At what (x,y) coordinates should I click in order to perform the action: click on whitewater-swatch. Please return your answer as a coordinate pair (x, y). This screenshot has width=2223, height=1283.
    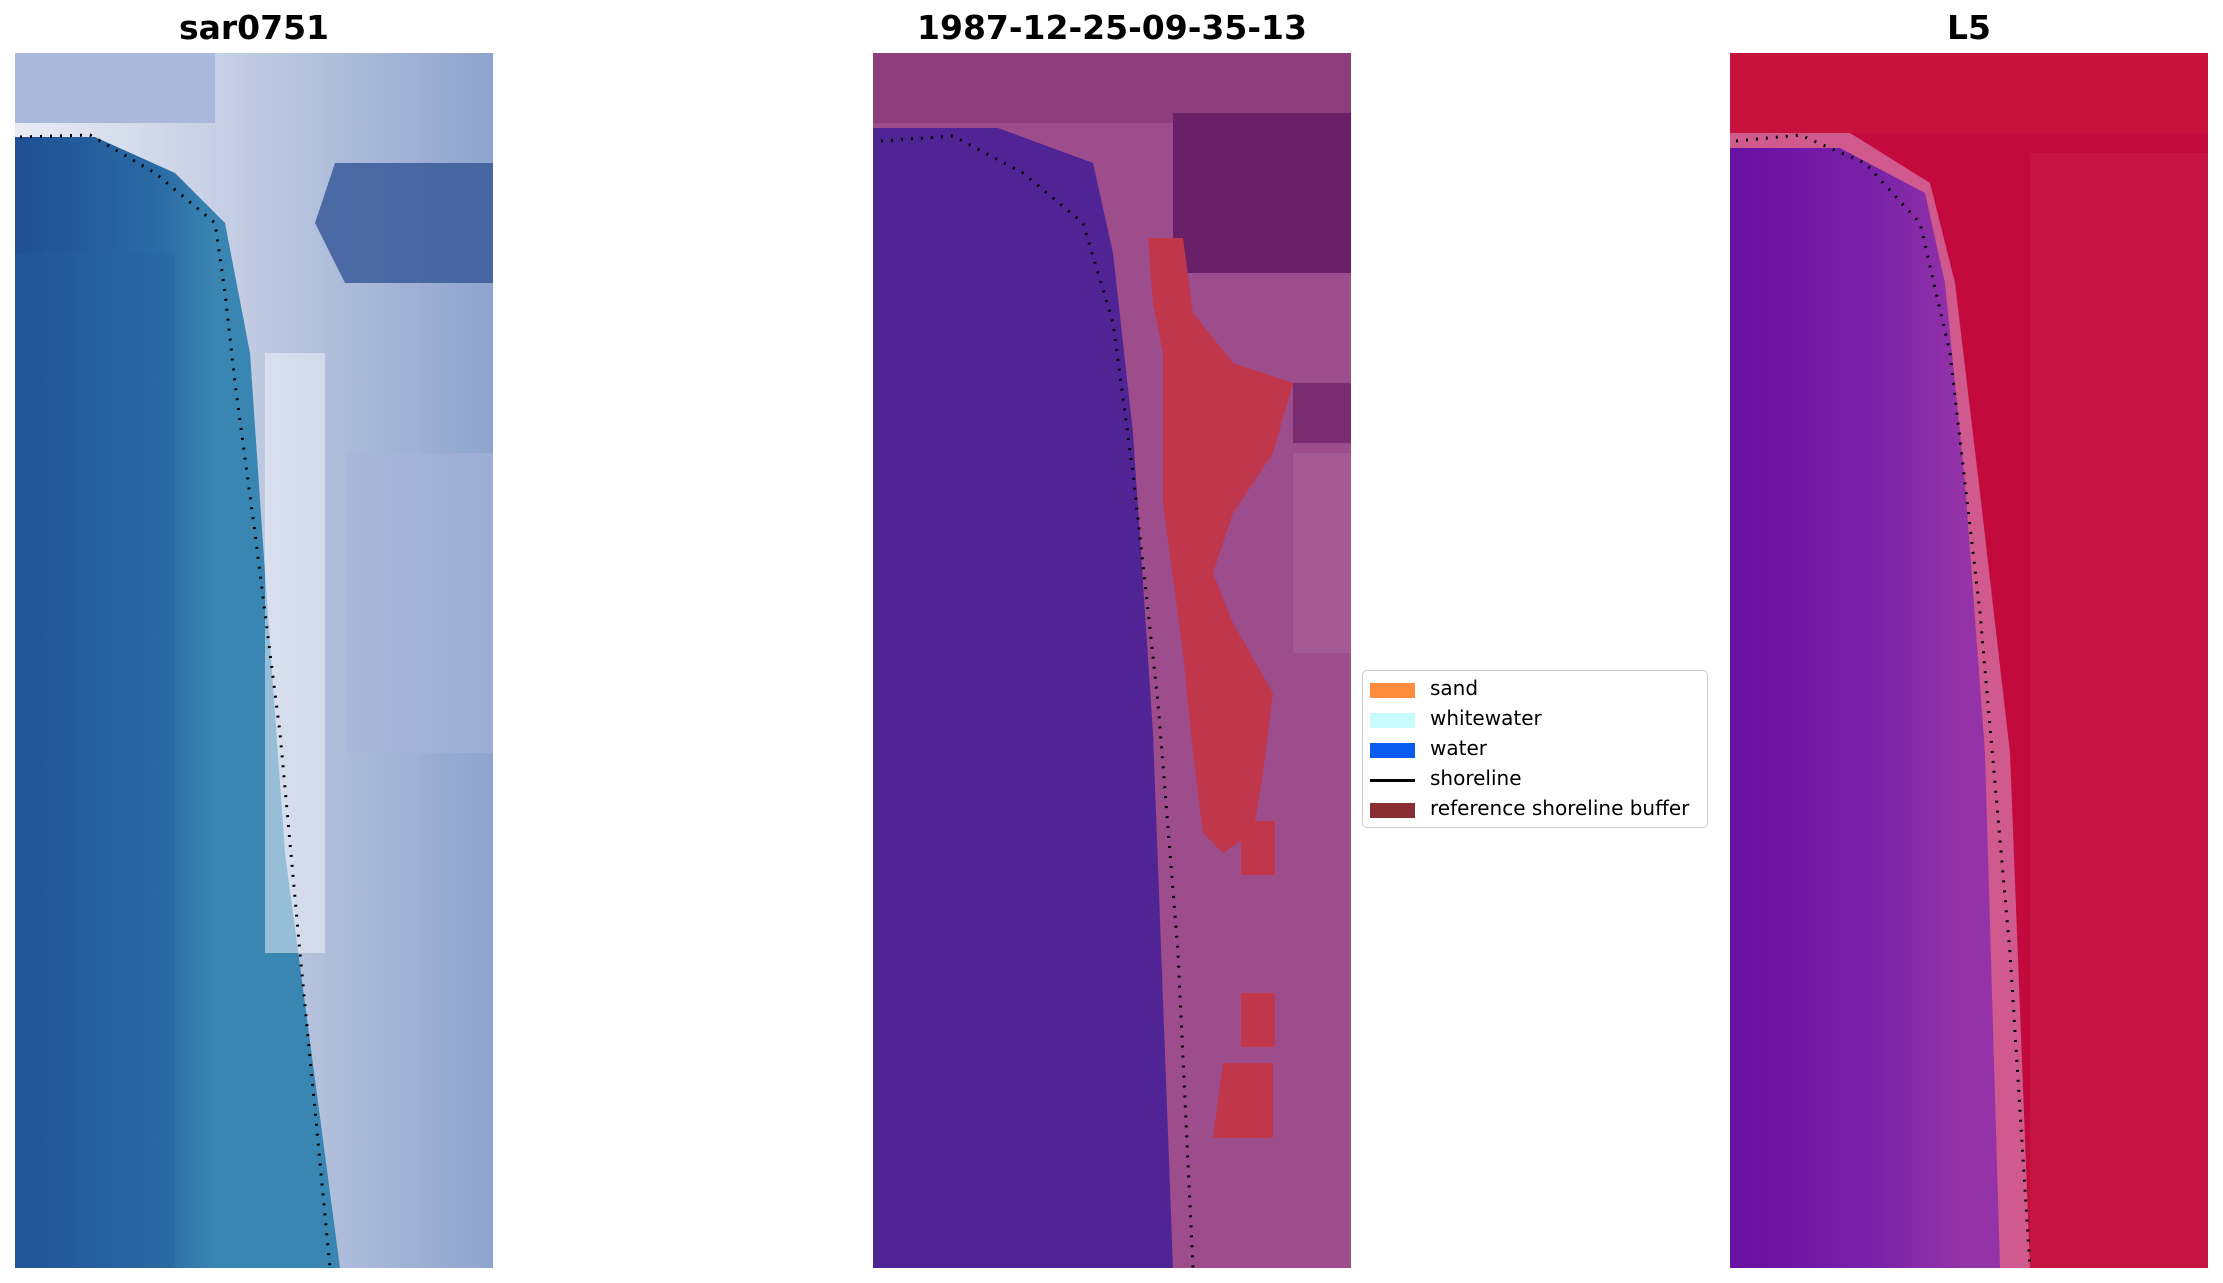
    Looking at the image, I should click on (1392, 720).